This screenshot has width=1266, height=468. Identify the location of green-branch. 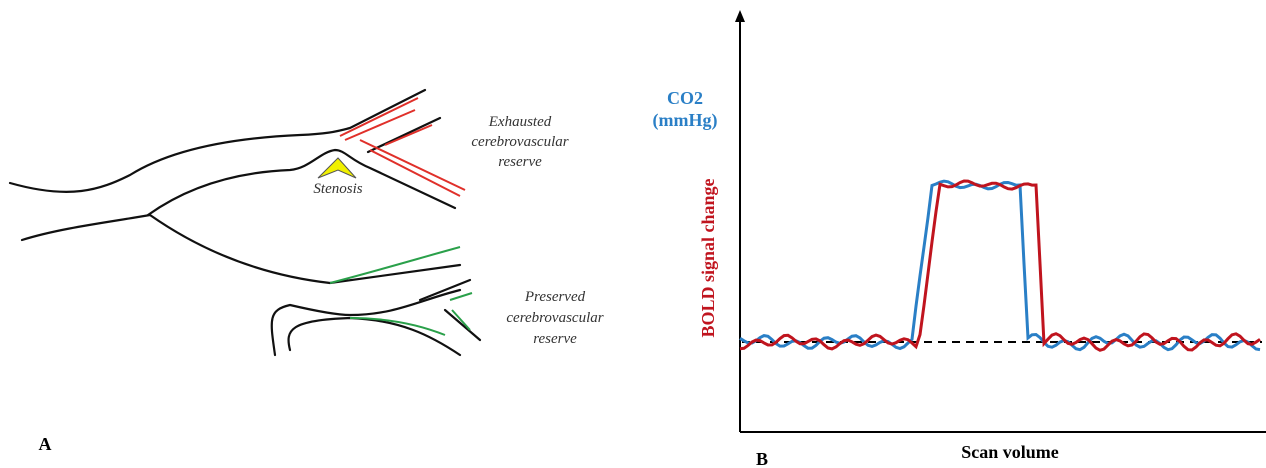
(401, 291).